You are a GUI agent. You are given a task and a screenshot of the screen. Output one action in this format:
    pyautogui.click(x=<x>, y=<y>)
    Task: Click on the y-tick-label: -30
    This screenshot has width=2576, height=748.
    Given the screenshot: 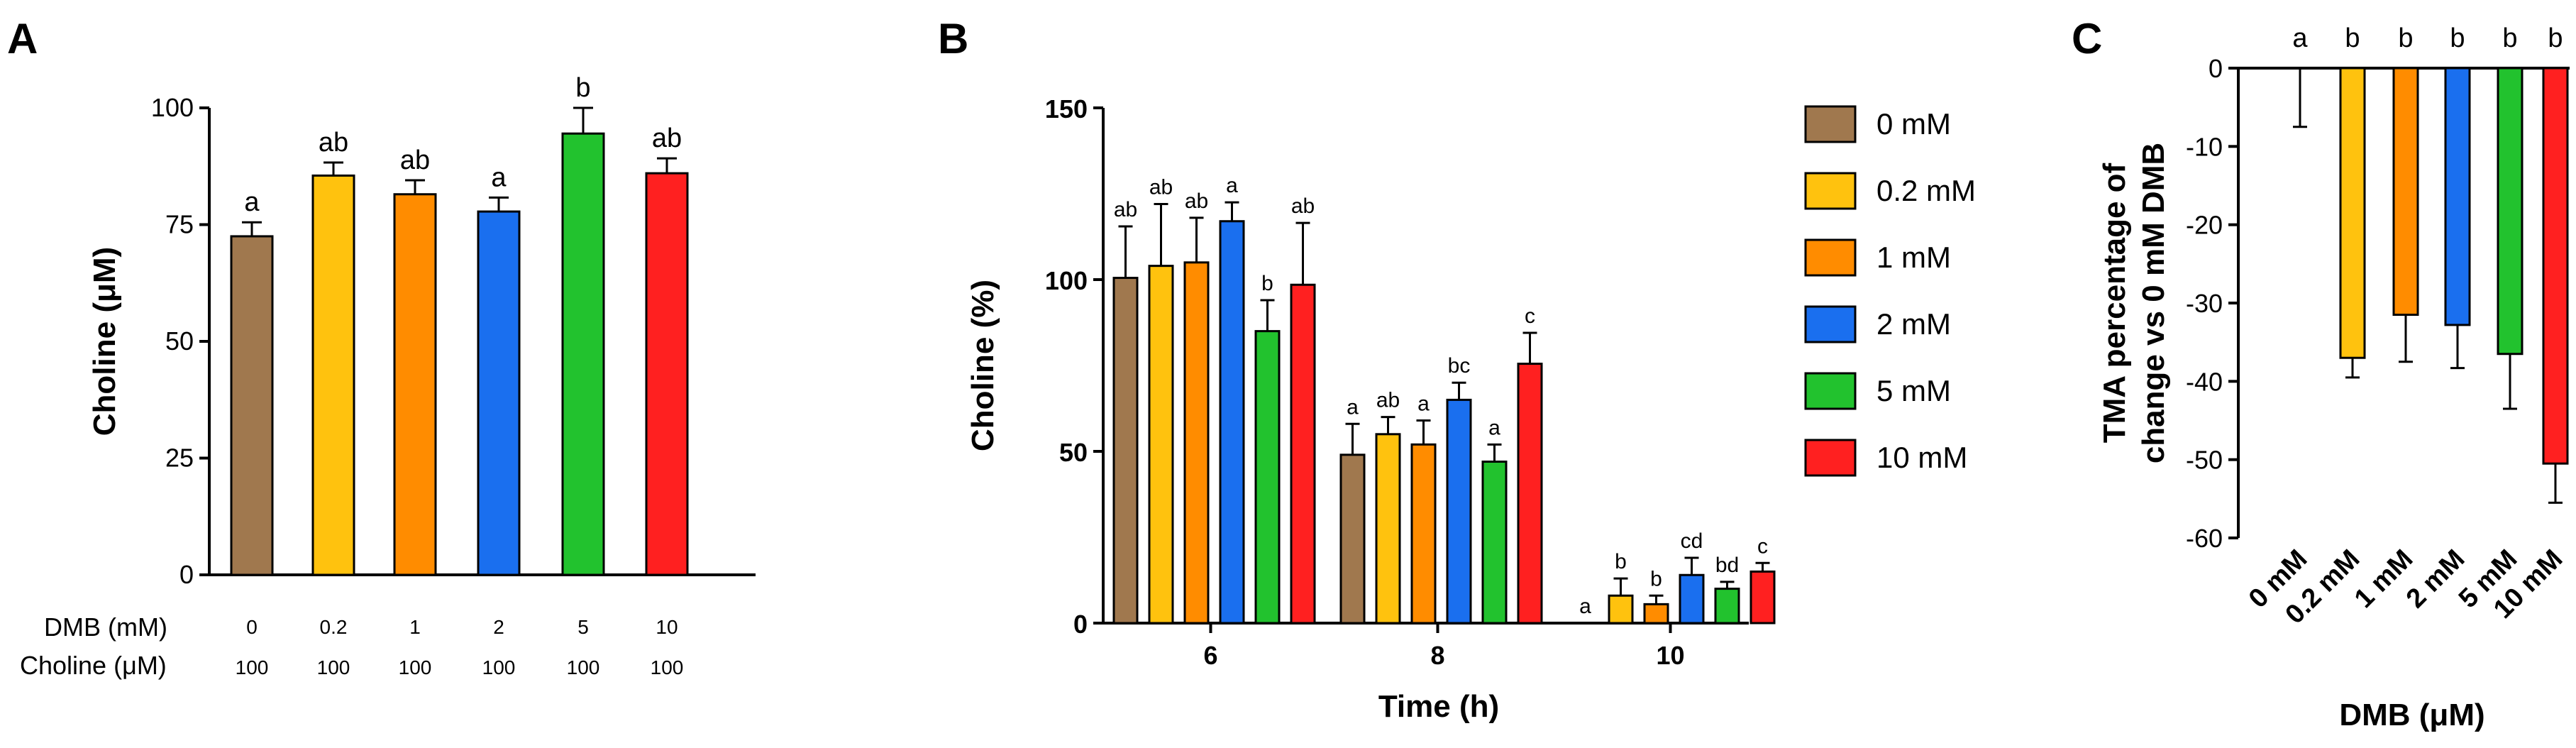 What is the action you would take?
    pyautogui.click(x=2204, y=304)
    